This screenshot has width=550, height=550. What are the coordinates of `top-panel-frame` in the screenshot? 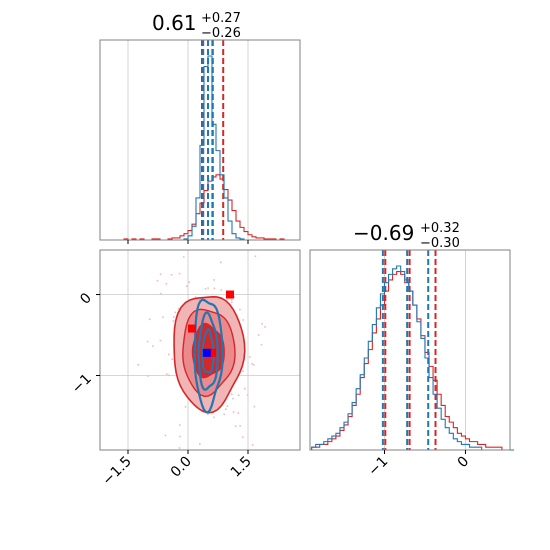 It's located at (200, 140).